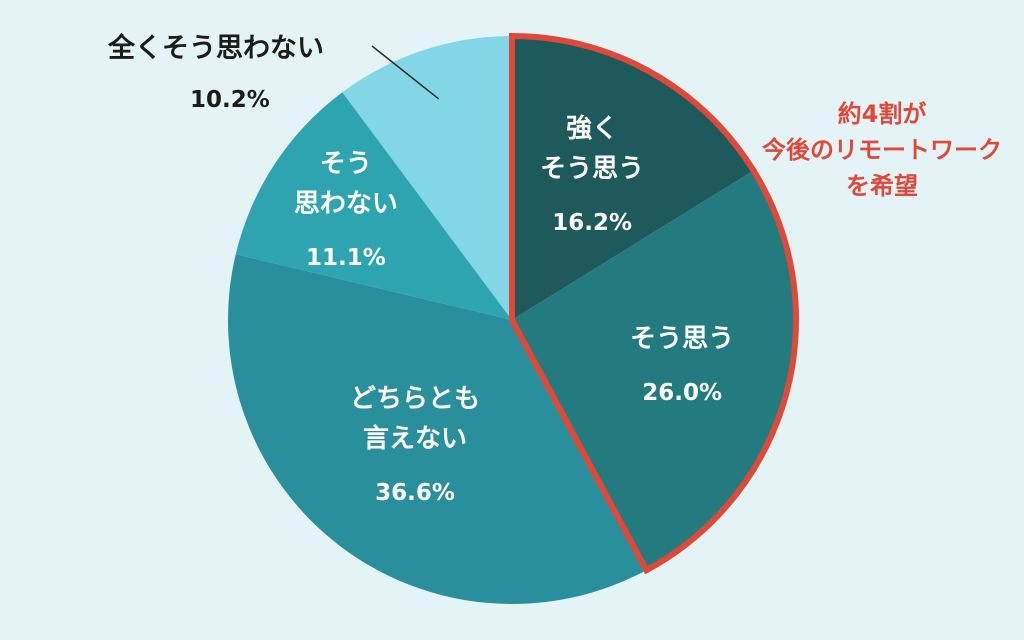 Image resolution: width=1024 pixels, height=640 pixels. I want to click on slice-name-disagree: そう 思わない, so click(345, 183).